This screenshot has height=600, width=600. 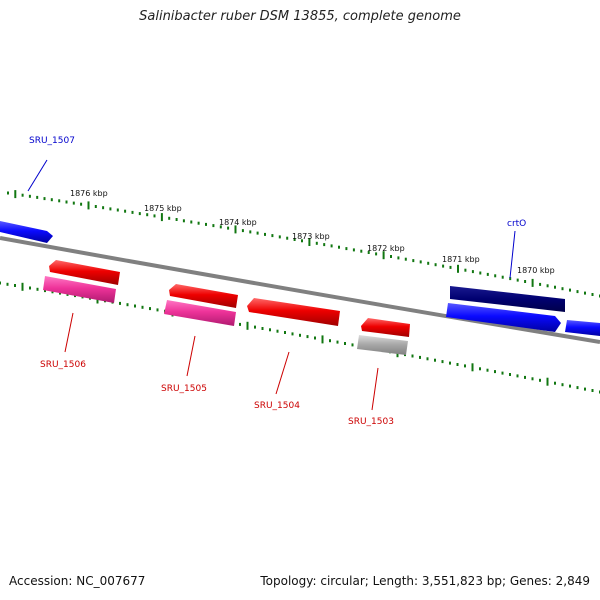 I want to click on gene-crto-arrow, so click(x=507, y=299).